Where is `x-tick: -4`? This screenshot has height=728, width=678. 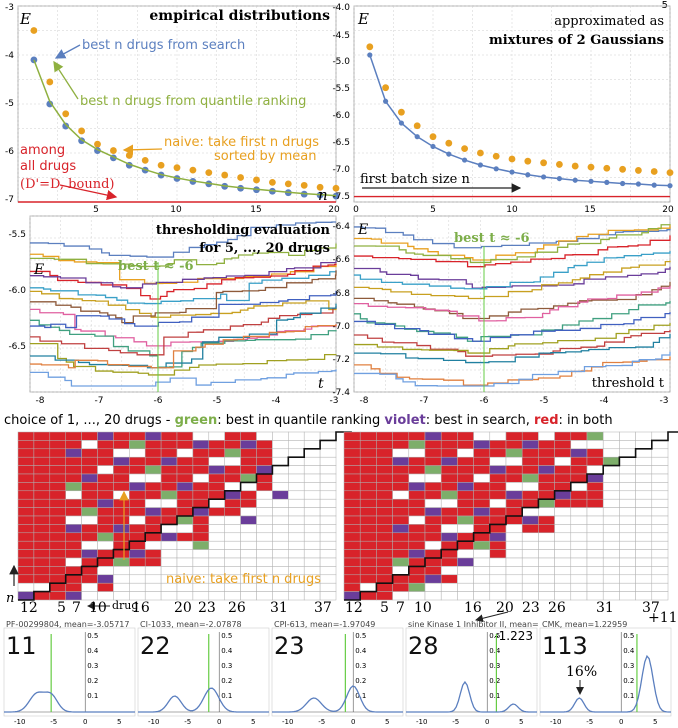
x-tick: -4 is located at coordinates (276, 401).